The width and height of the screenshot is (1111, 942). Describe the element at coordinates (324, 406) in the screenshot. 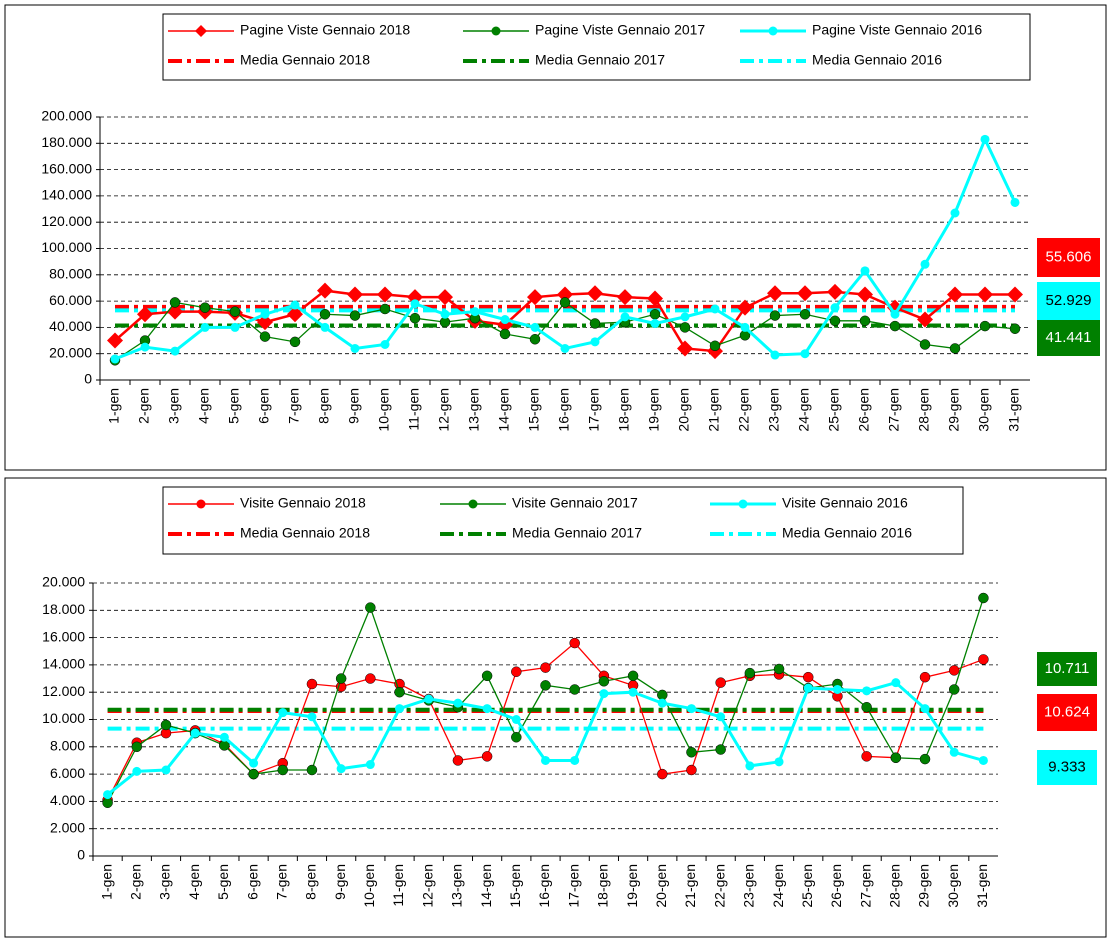

I see `x-tick-label: 8-gen` at that location.